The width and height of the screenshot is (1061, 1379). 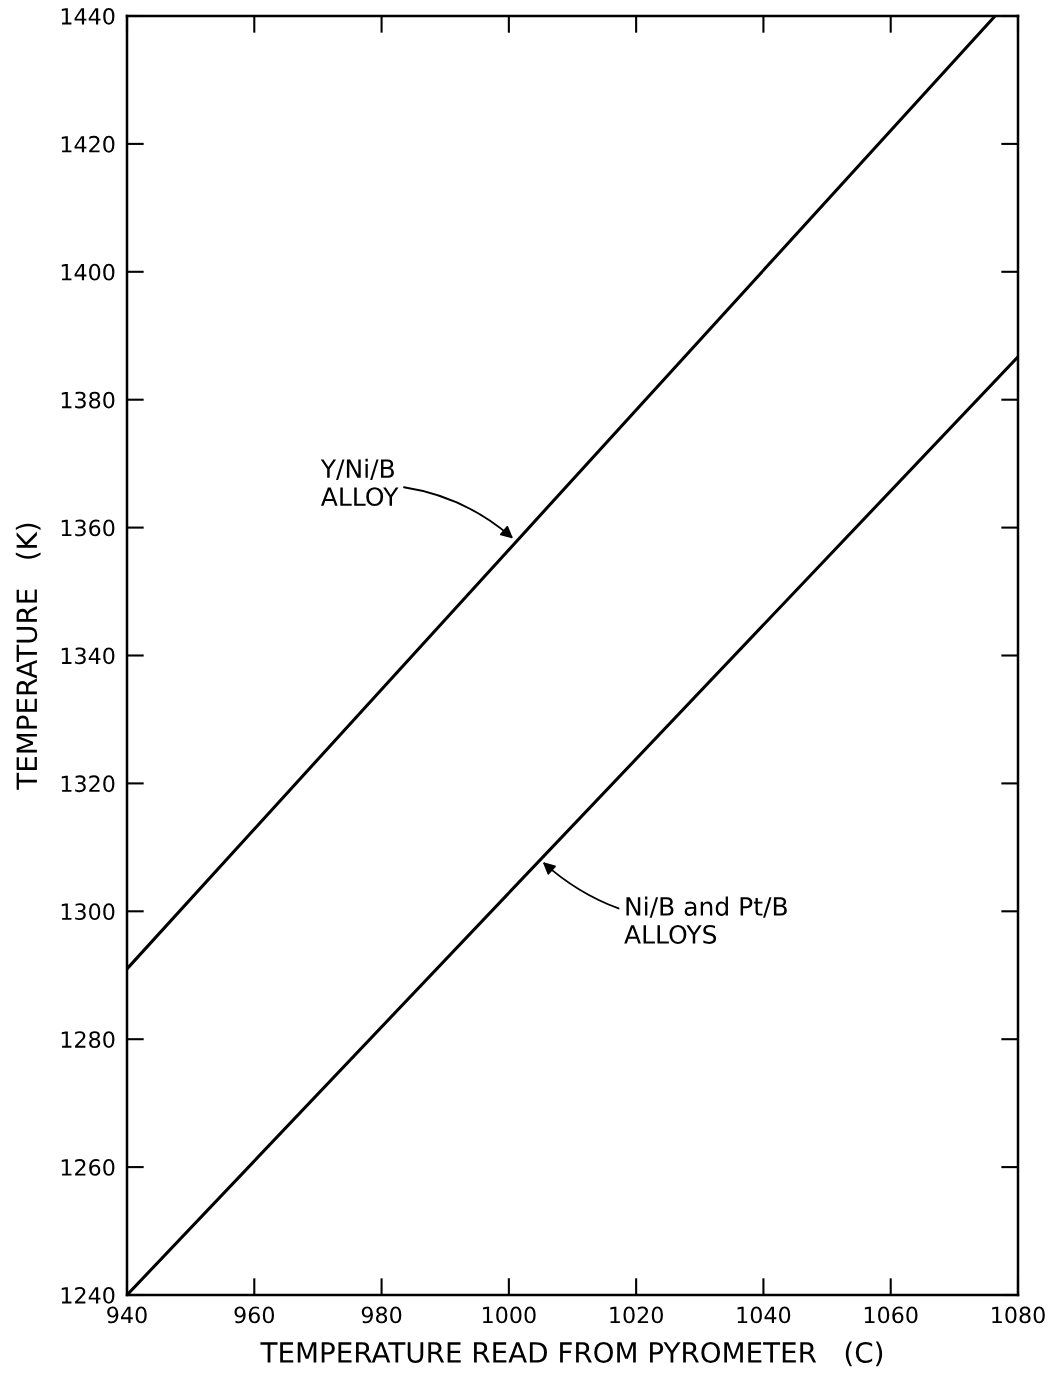 What do you see at coordinates (88, 912) in the screenshot?
I see `y-tick-label: 1300` at bounding box center [88, 912].